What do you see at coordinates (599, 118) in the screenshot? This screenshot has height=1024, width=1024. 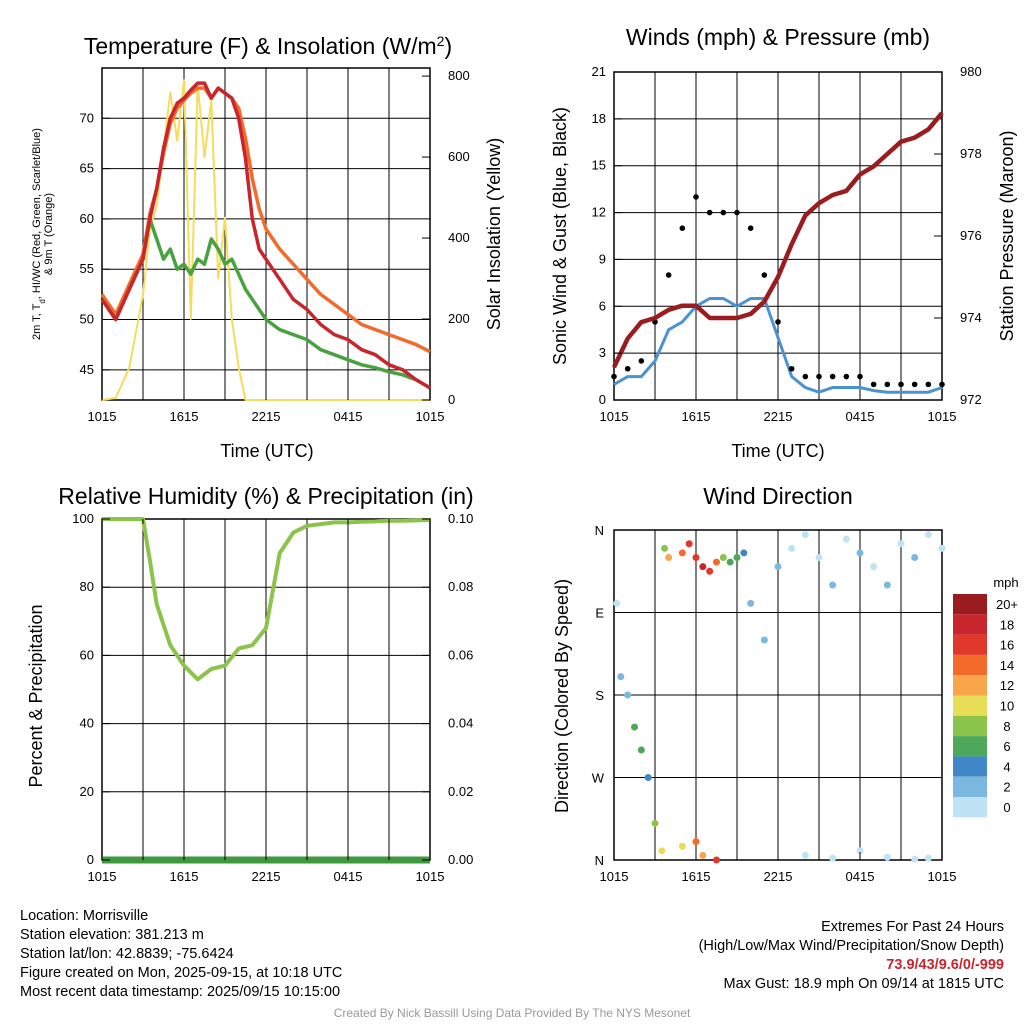 I see `y-tick-label: 18` at bounding box center [599, 118].